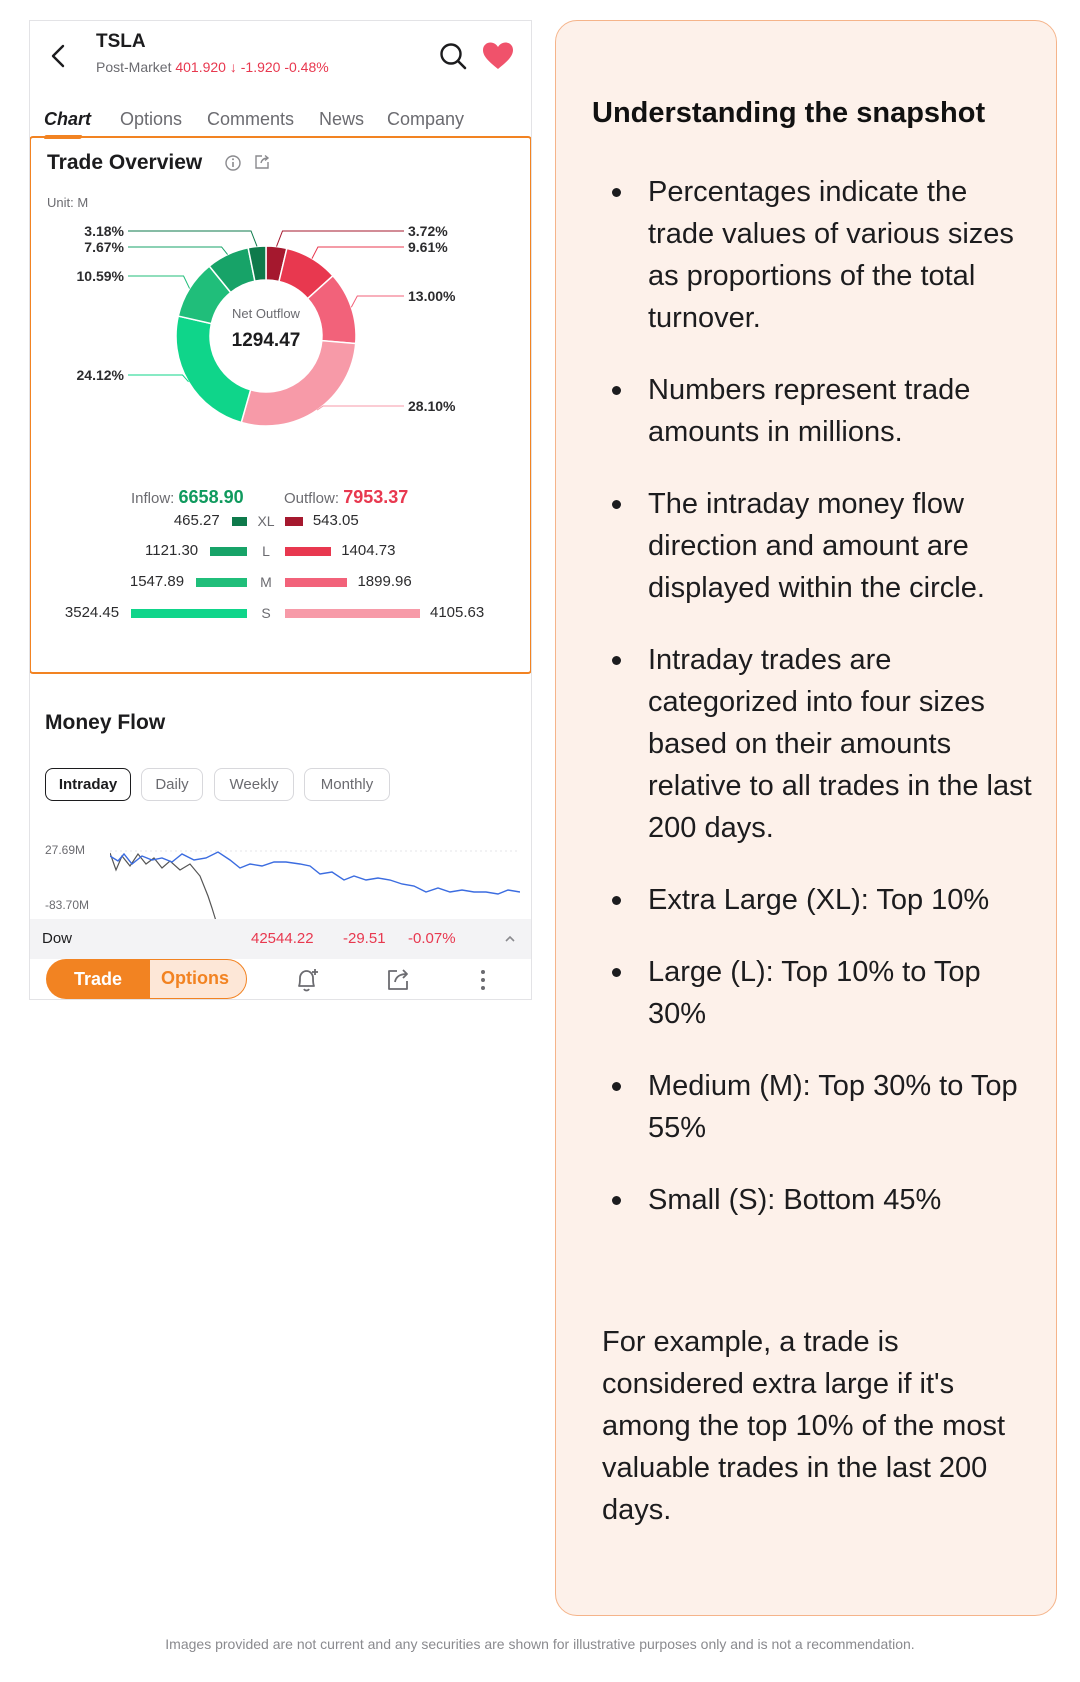  I want to click on explanation-bullet: Small (S): Bottom 45%, so click(823, 1200).